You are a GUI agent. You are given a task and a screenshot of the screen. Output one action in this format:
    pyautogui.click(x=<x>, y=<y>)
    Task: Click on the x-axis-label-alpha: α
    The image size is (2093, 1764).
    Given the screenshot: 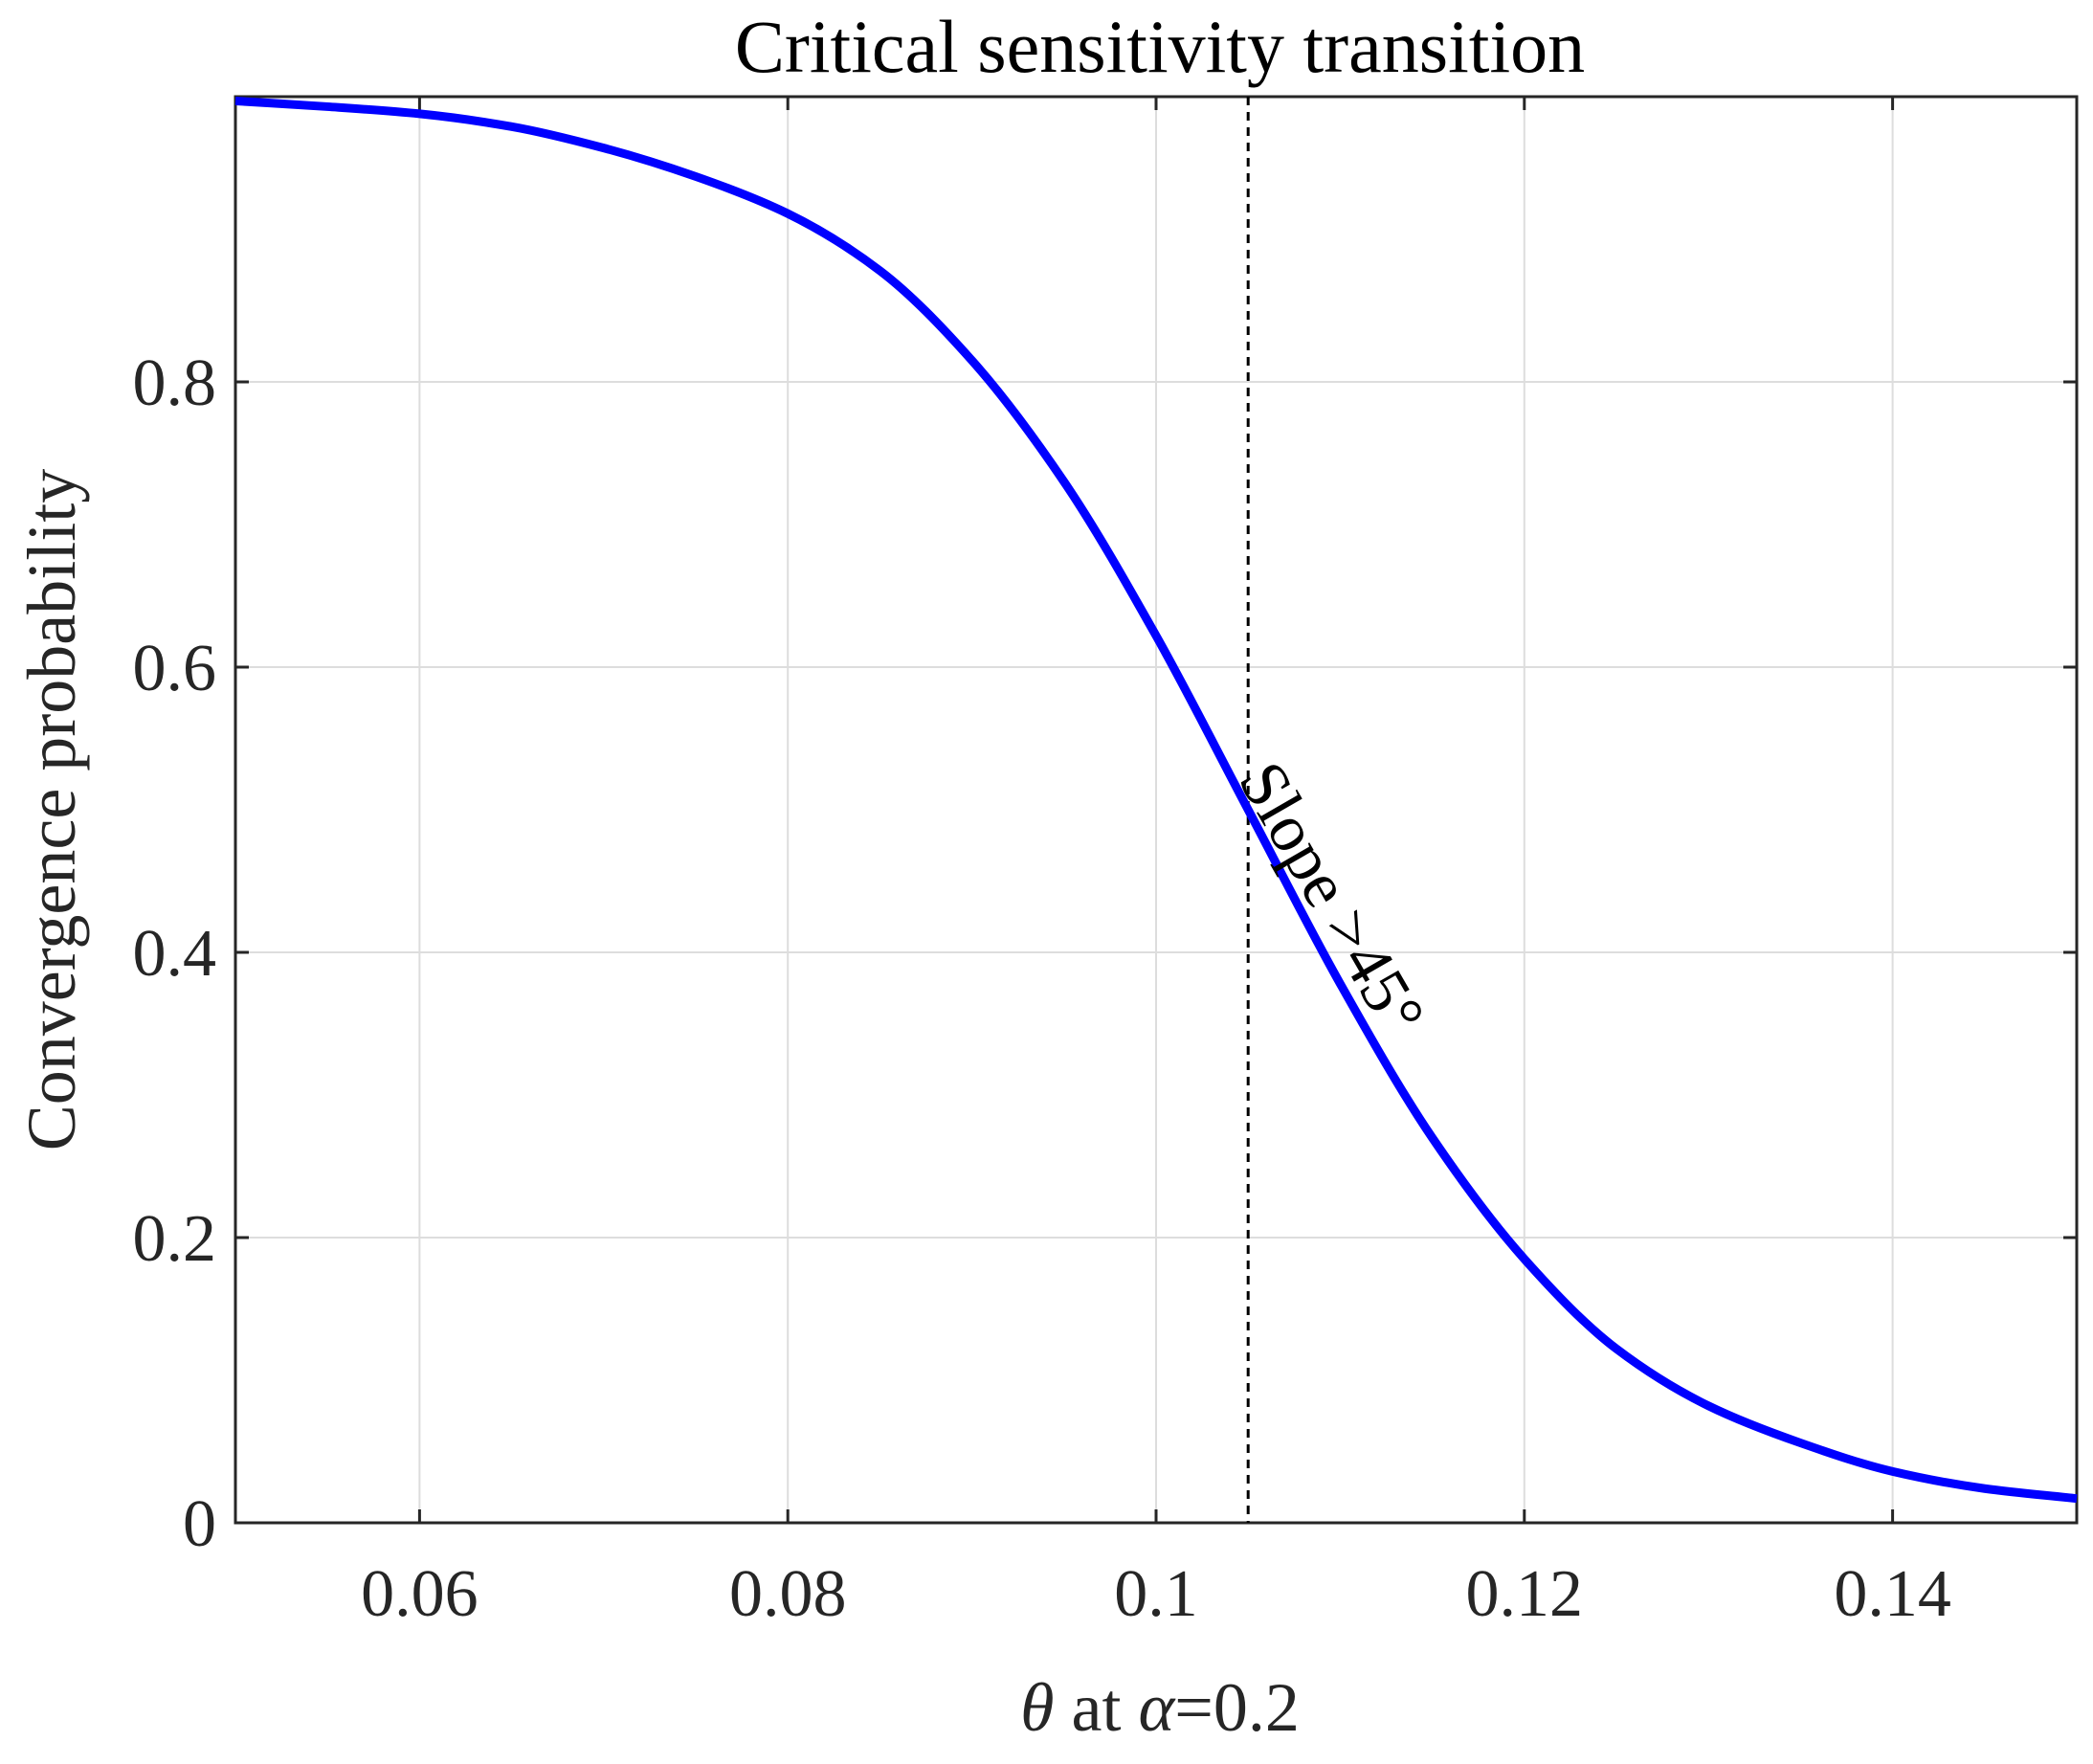 What is the action you would take?
    pyautogui.click(x=1156, y=1707)
    